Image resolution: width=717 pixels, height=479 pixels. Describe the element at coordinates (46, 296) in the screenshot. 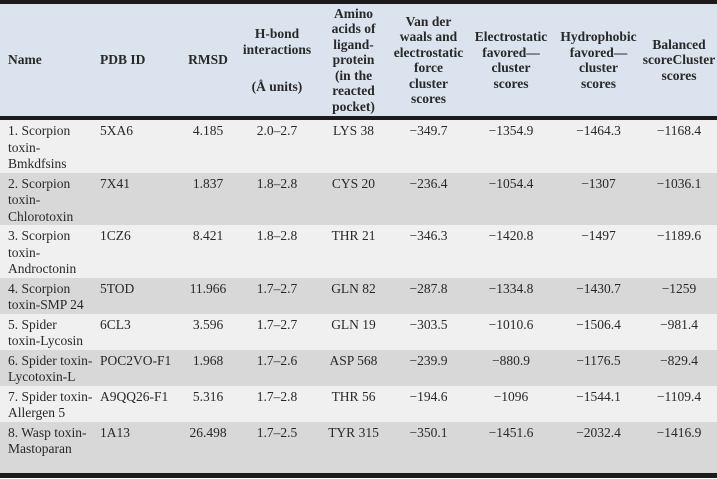

I see `name-cell: 4. Scorpion toxin-SMP 24` at that location.